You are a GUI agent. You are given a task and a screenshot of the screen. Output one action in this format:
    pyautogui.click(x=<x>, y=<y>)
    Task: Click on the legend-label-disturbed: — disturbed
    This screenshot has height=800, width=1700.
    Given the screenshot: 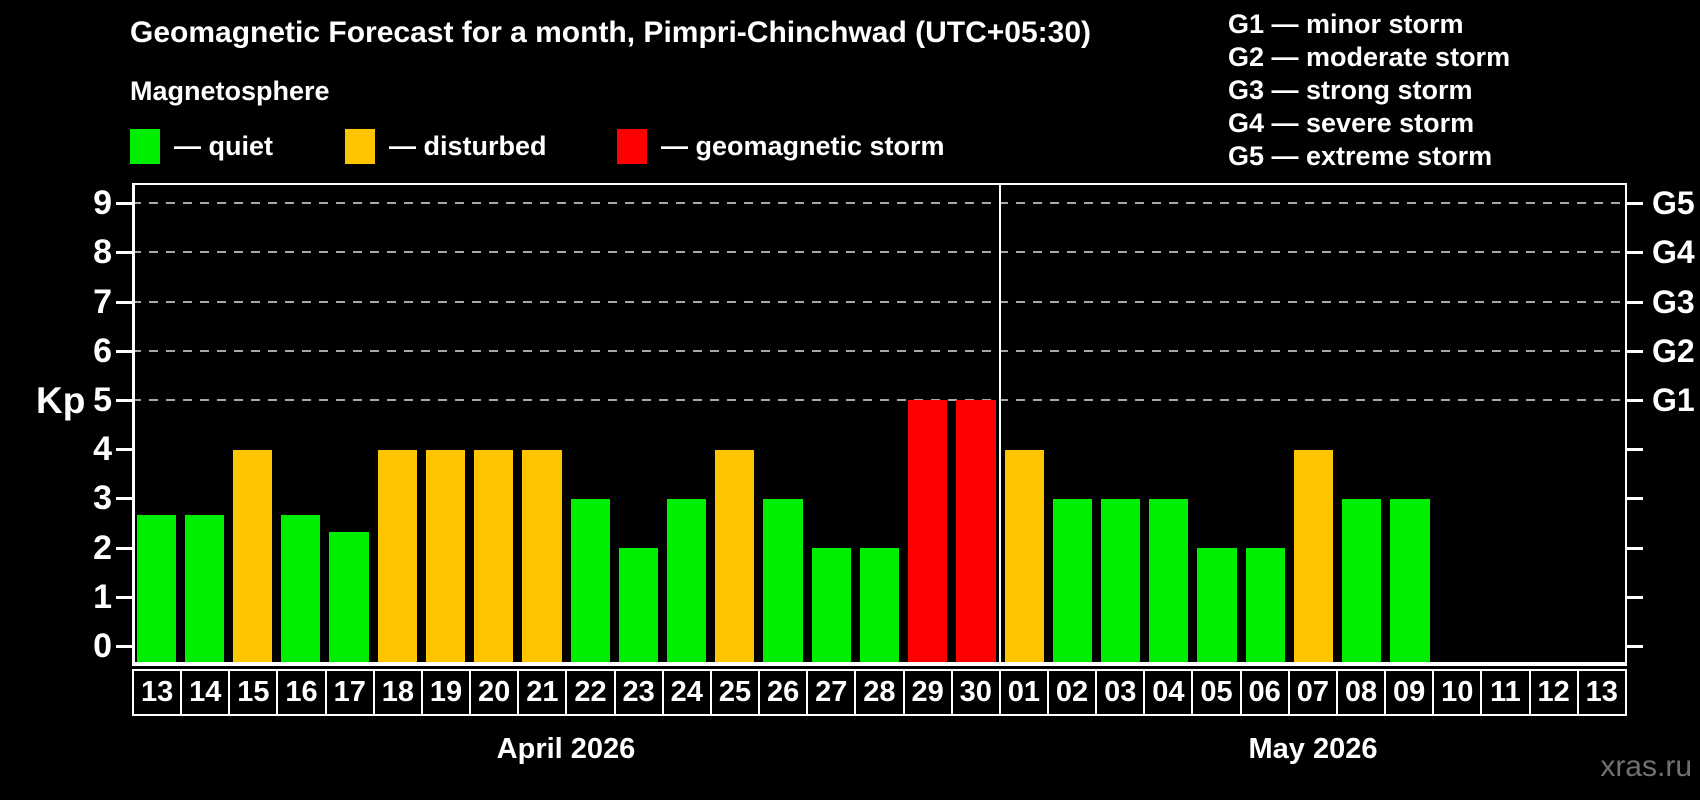 What is the action you would take?
    pyautogui.click(x=468, y=146)
    